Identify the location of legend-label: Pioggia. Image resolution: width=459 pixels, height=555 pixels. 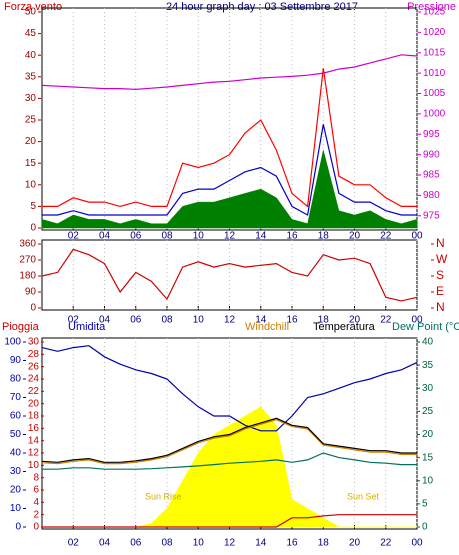
(21, 327).